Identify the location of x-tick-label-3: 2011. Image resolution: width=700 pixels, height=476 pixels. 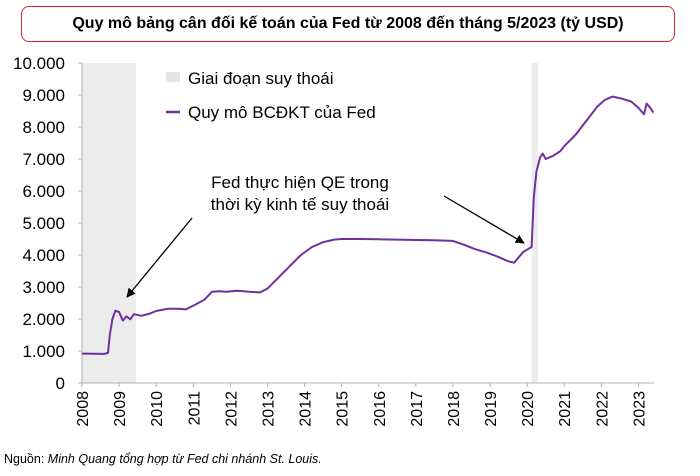
(194, 408).